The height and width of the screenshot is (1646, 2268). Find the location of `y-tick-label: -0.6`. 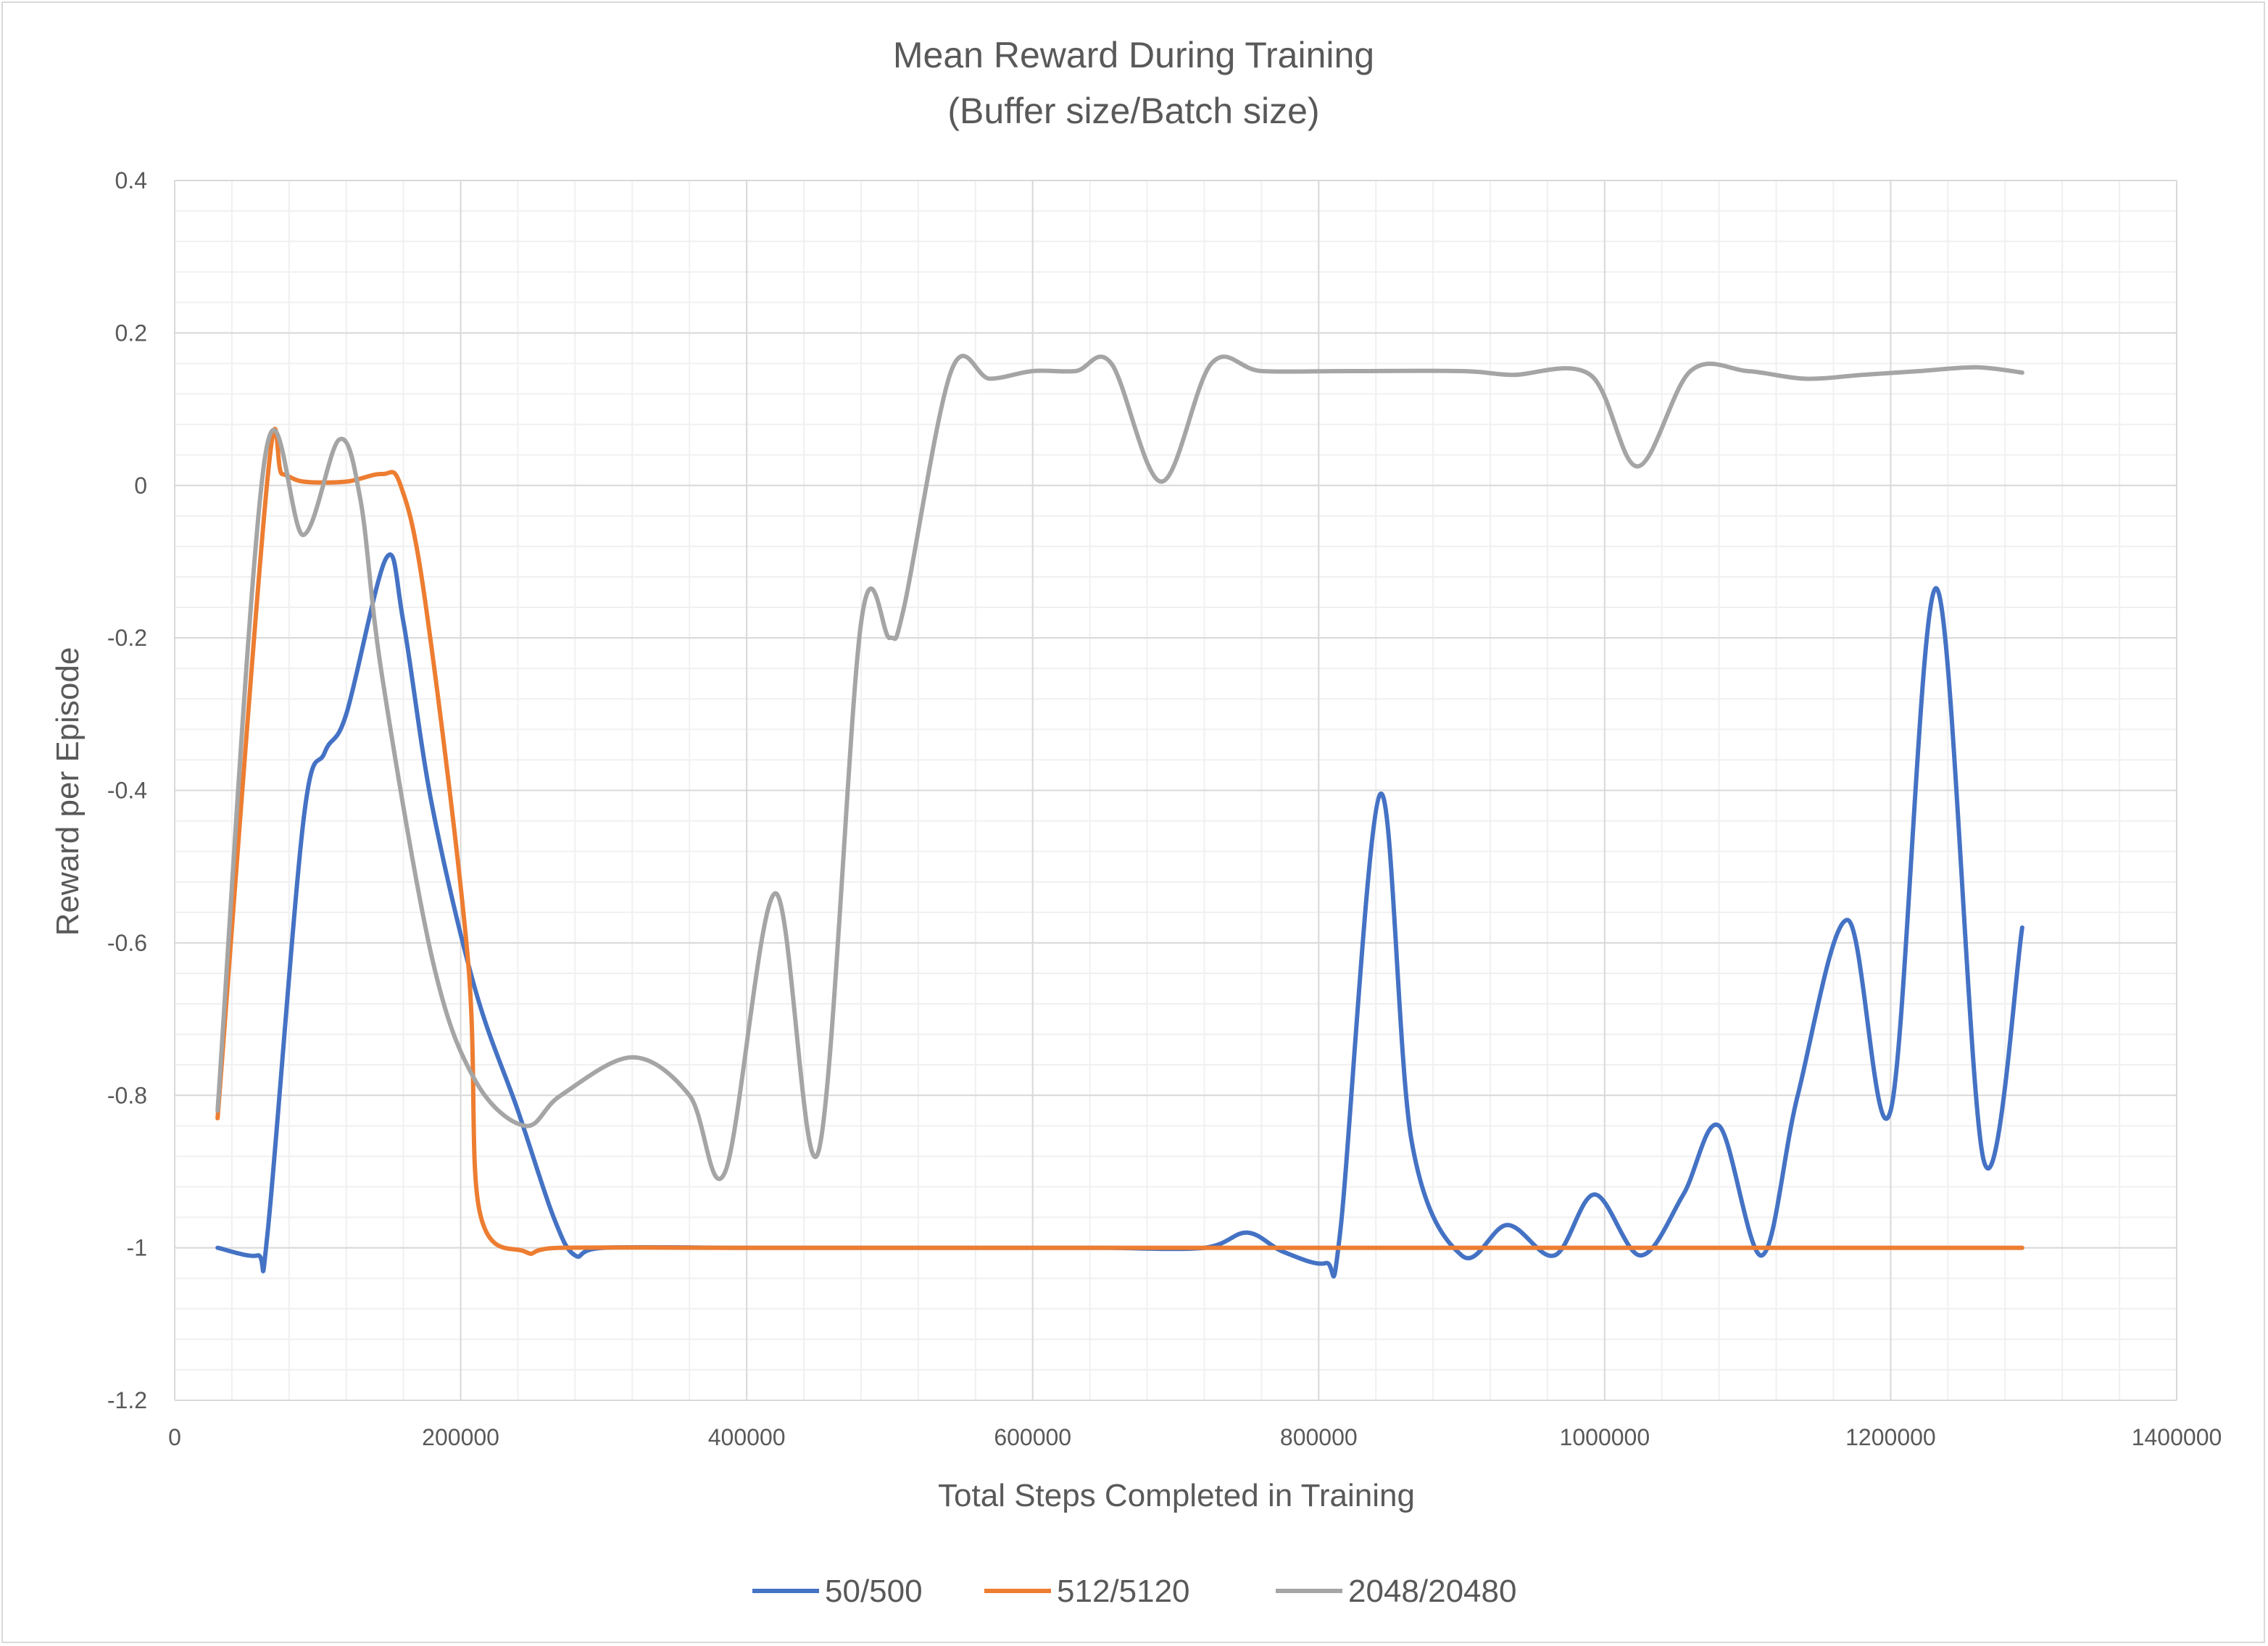

y-tick-label: -0.6 is located at coordinates (127, 943).